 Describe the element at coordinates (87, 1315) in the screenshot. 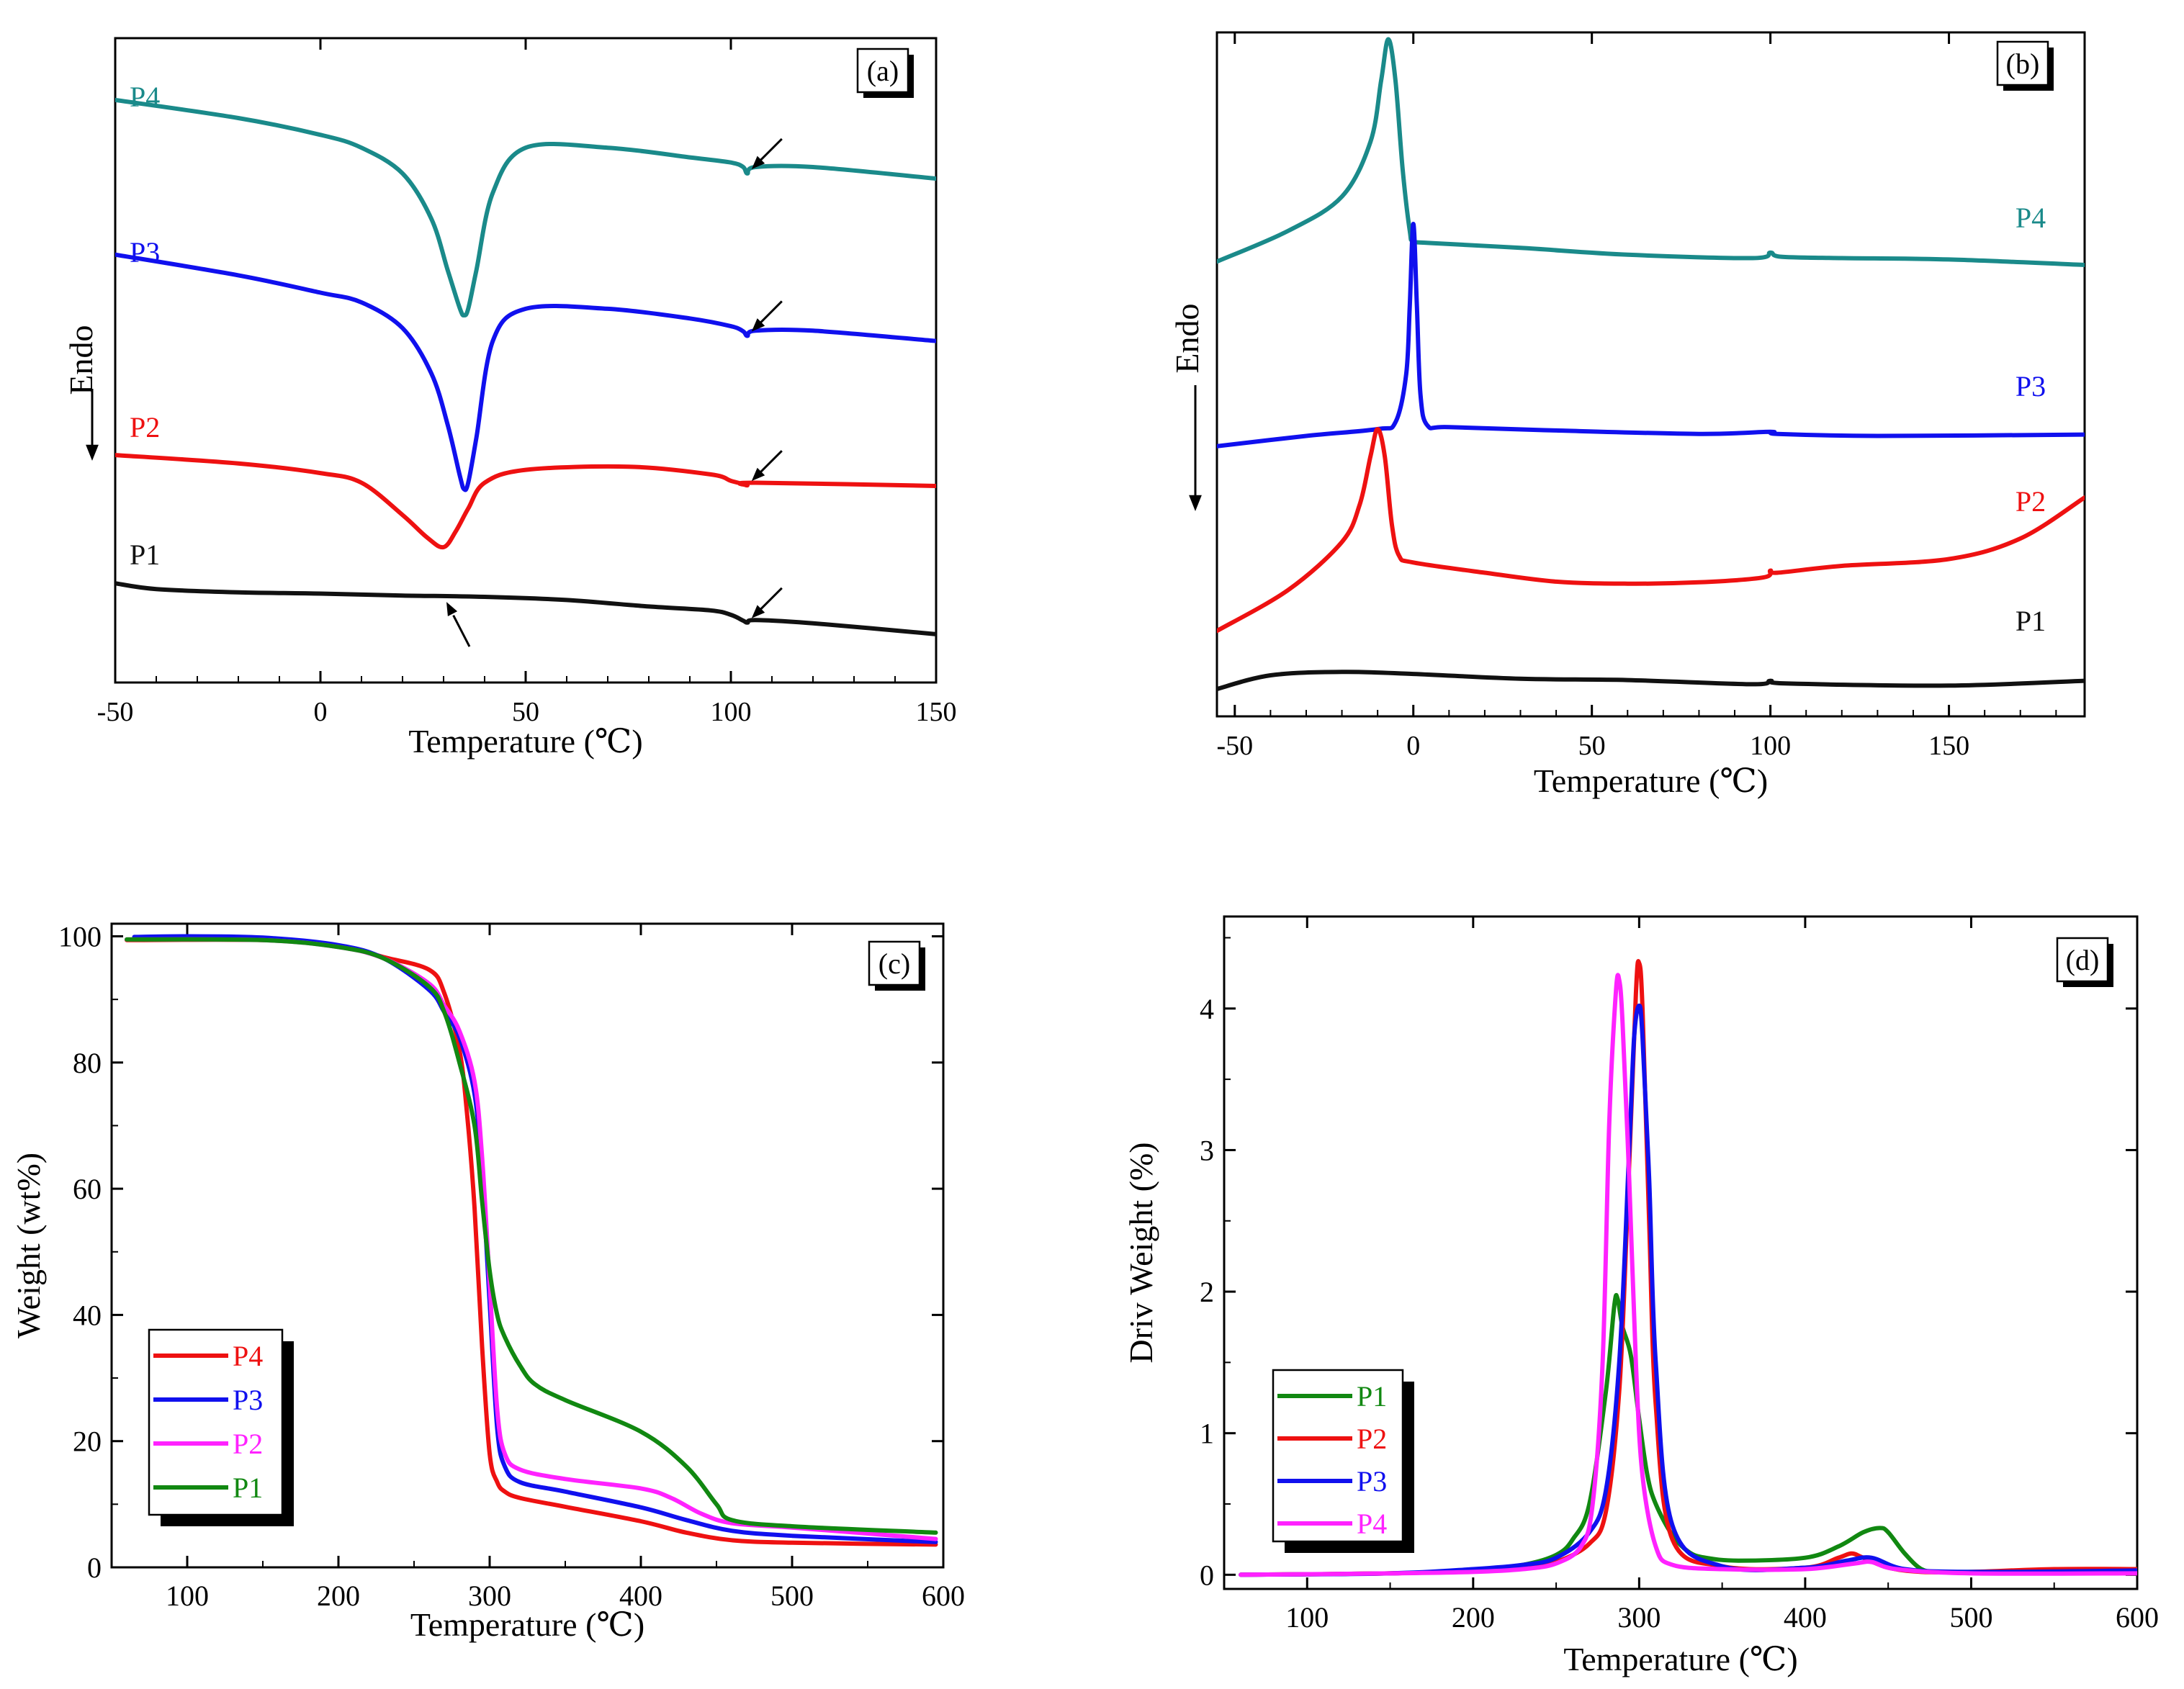

I see `y-tick-label: 40` at that location.